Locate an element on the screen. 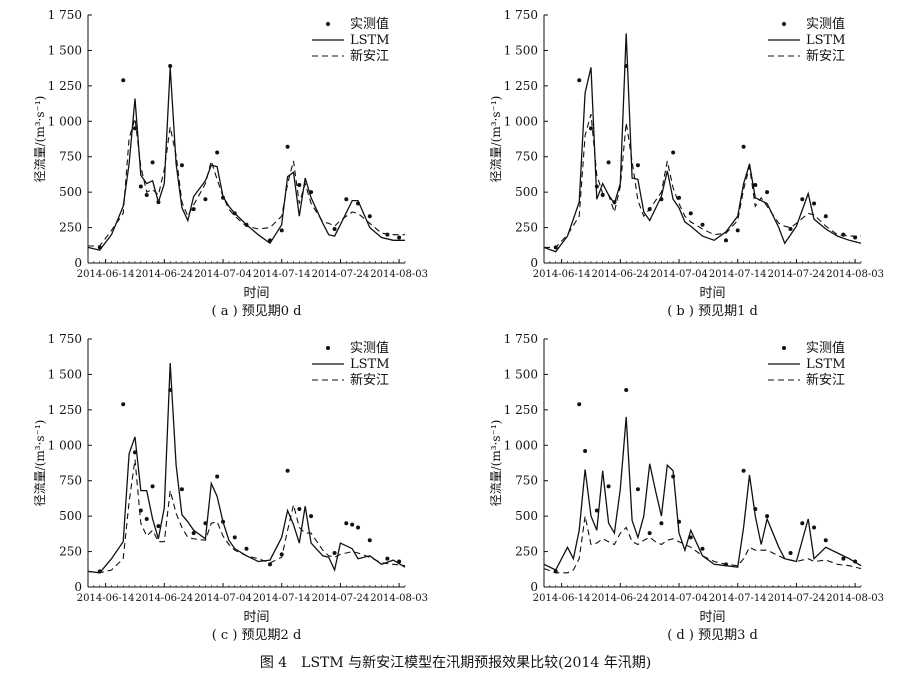 The height and width of the screenshot is (677, 911). series-lstm-line is located at coordinates (246, 468).